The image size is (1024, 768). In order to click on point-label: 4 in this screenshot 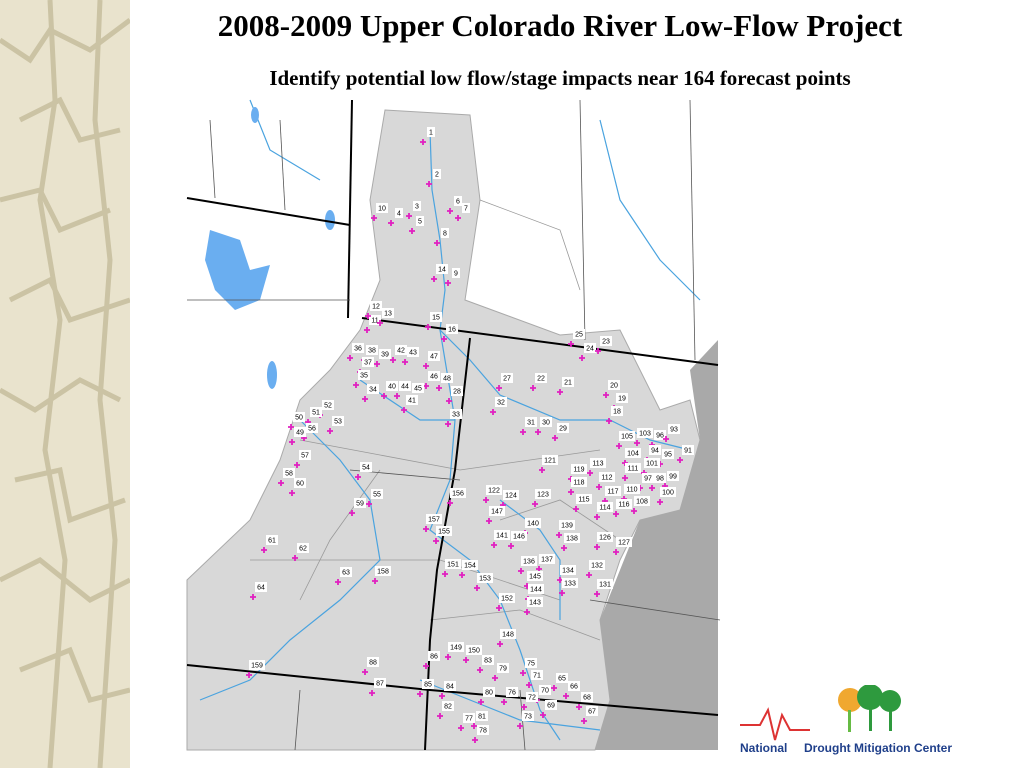, I will do `click(399, 214)`.